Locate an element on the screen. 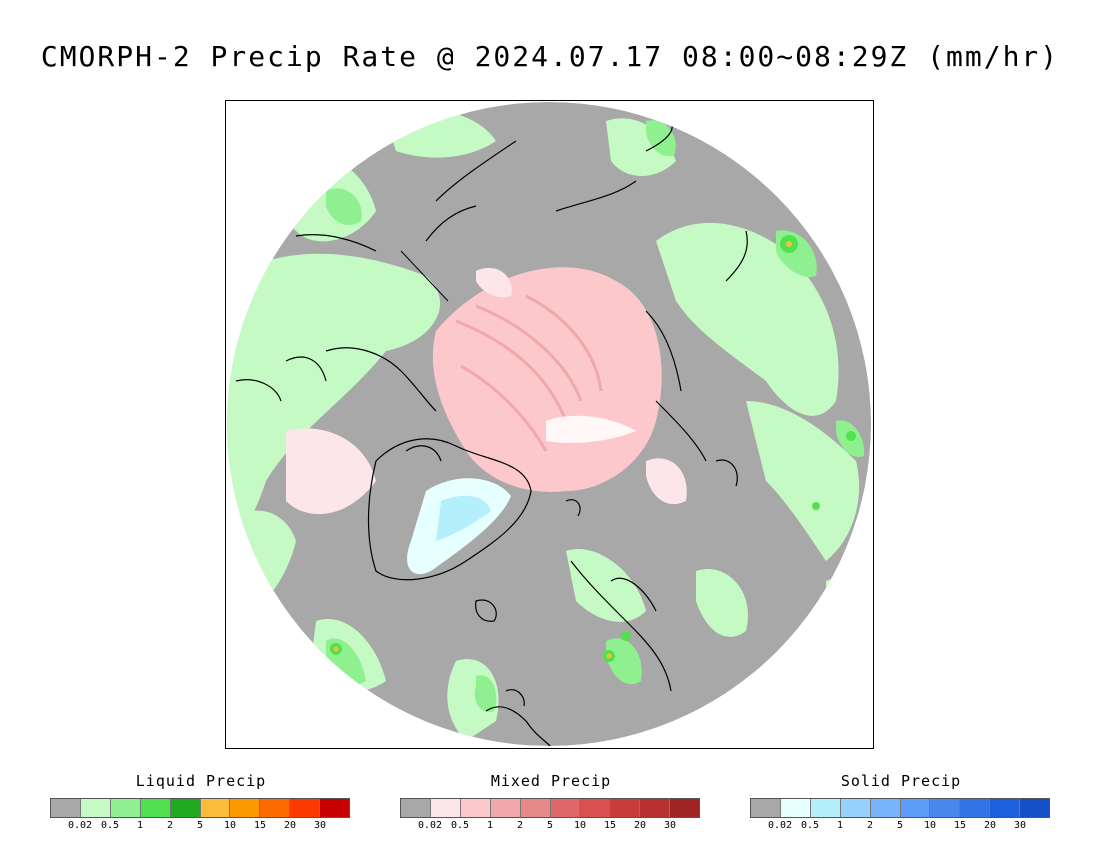 This screenshot has width=1100, height=850. legend-liquid-colorbar is located at coordinates (200, 808).